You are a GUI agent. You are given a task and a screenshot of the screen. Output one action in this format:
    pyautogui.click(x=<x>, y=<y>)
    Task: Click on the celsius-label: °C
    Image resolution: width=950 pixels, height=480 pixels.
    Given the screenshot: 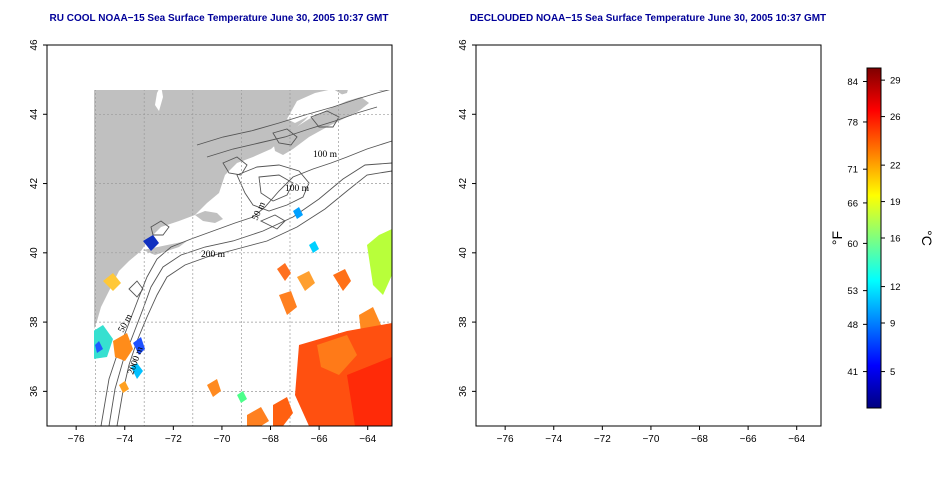 What is the action you would take?
    pyautogui.click(x=927, y=238)
    